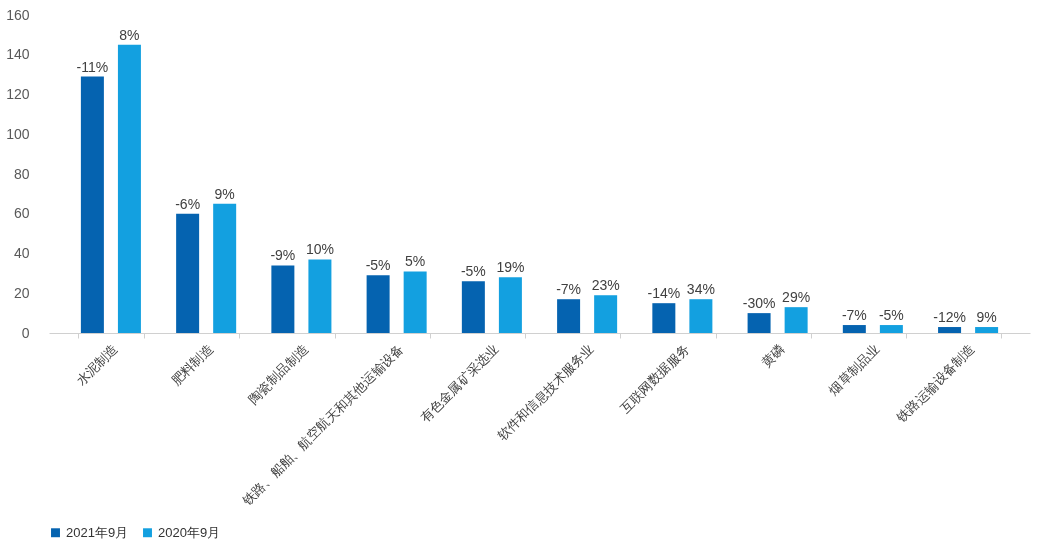 The image size is (1055, 554). What do you see at coordinates (459, 383) in the screenshot?
I see `x-tick-label: 有色金属矿采选业` at bounding box center [459, 383].